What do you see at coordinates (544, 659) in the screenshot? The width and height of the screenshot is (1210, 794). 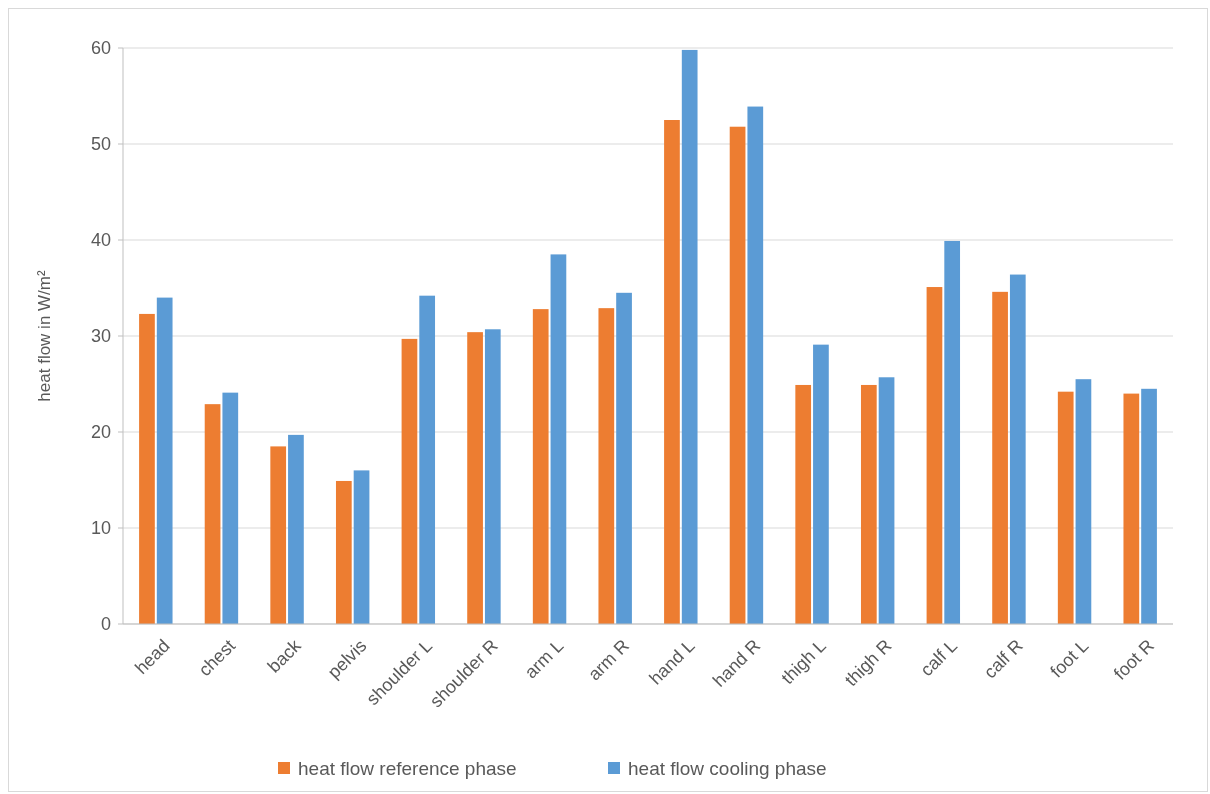 I see `x-tick-label: arm L` at bounding box center [544, 659].